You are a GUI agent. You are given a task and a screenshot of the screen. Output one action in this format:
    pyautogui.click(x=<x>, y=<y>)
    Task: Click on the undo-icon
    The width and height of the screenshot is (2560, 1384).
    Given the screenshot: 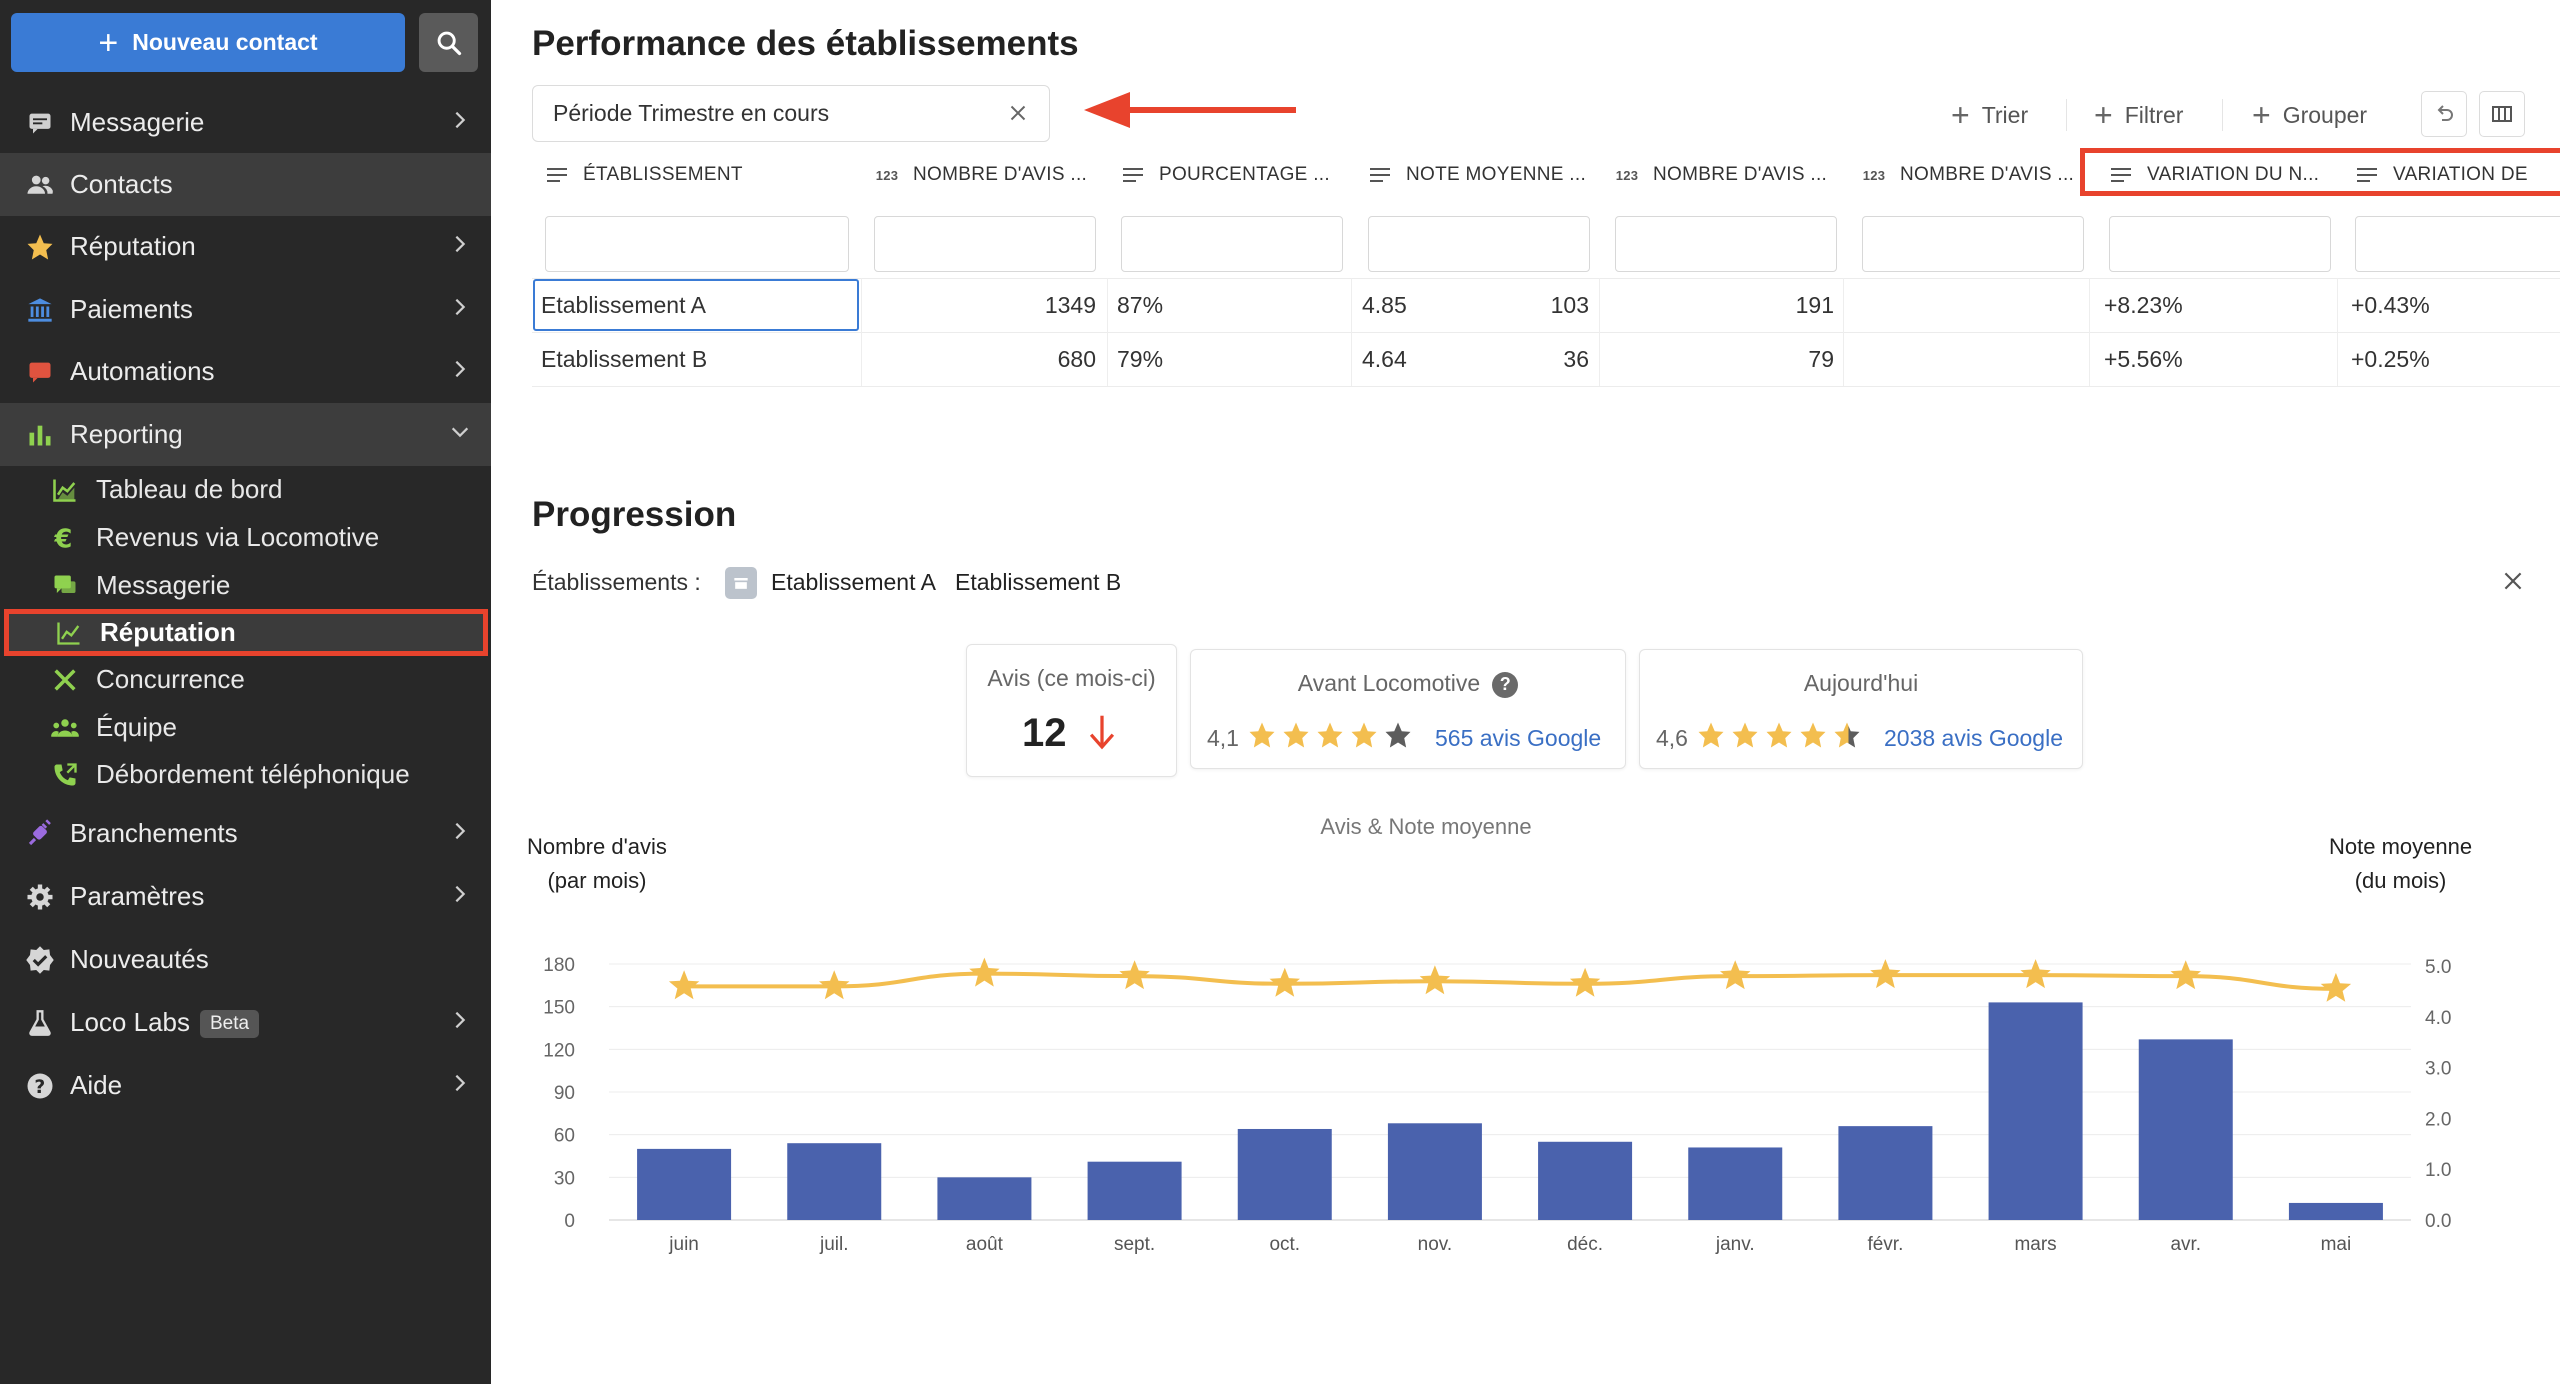 What is the action you would take?
    pyautogui.click(x=2445, y=113)
    